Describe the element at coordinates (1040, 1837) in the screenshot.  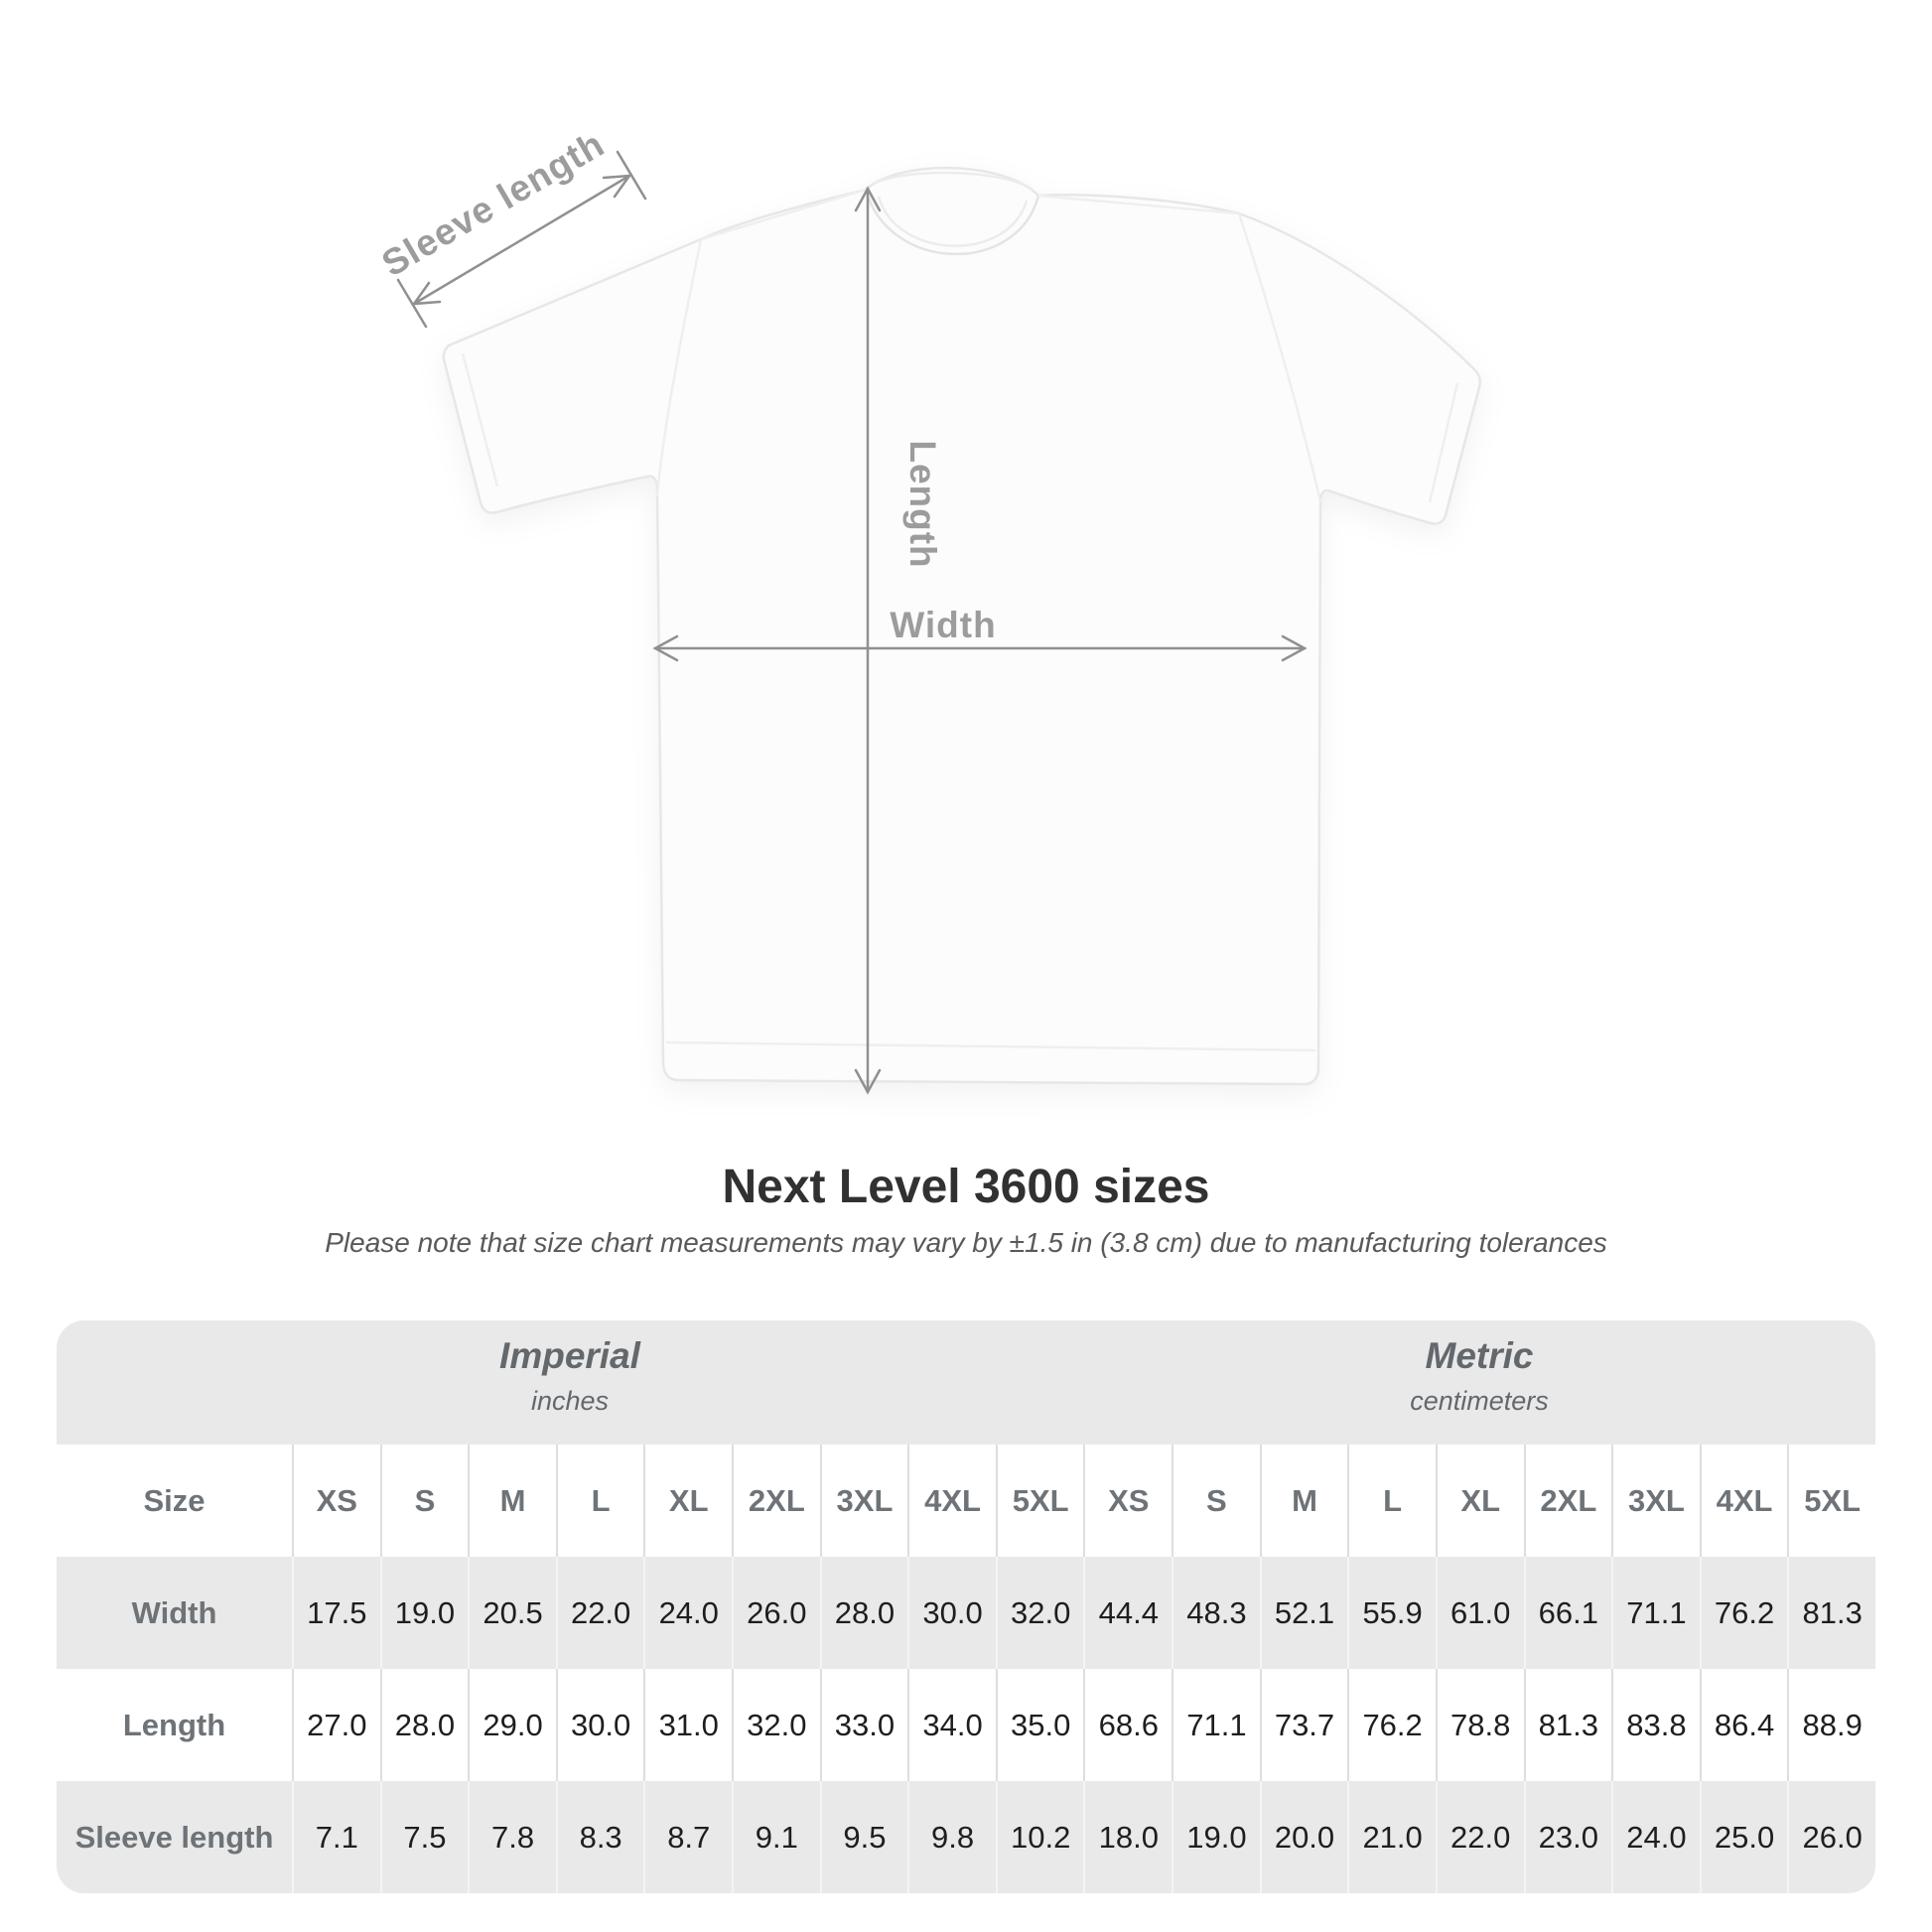
I see `value-cell: 10.2` at that location.